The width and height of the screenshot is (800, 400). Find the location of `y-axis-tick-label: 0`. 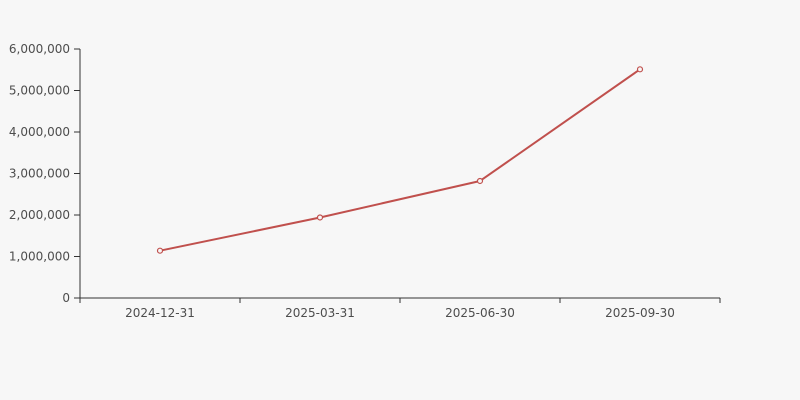

y-axis-tick-label: 0 is located at coordinates (66, 298).